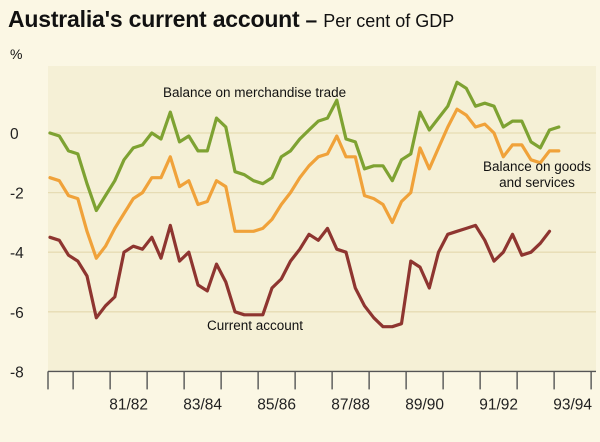  I want to click on y-tick-label: -2, so click(17, 194).